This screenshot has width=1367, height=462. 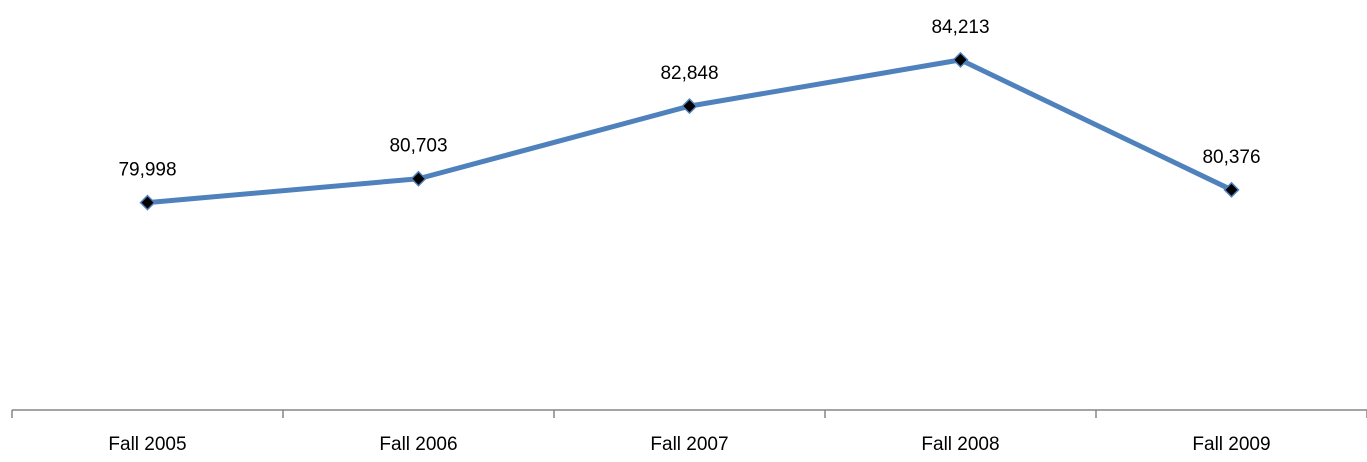 I want to click on data-label: 80,703, so click(x=418, y=146).